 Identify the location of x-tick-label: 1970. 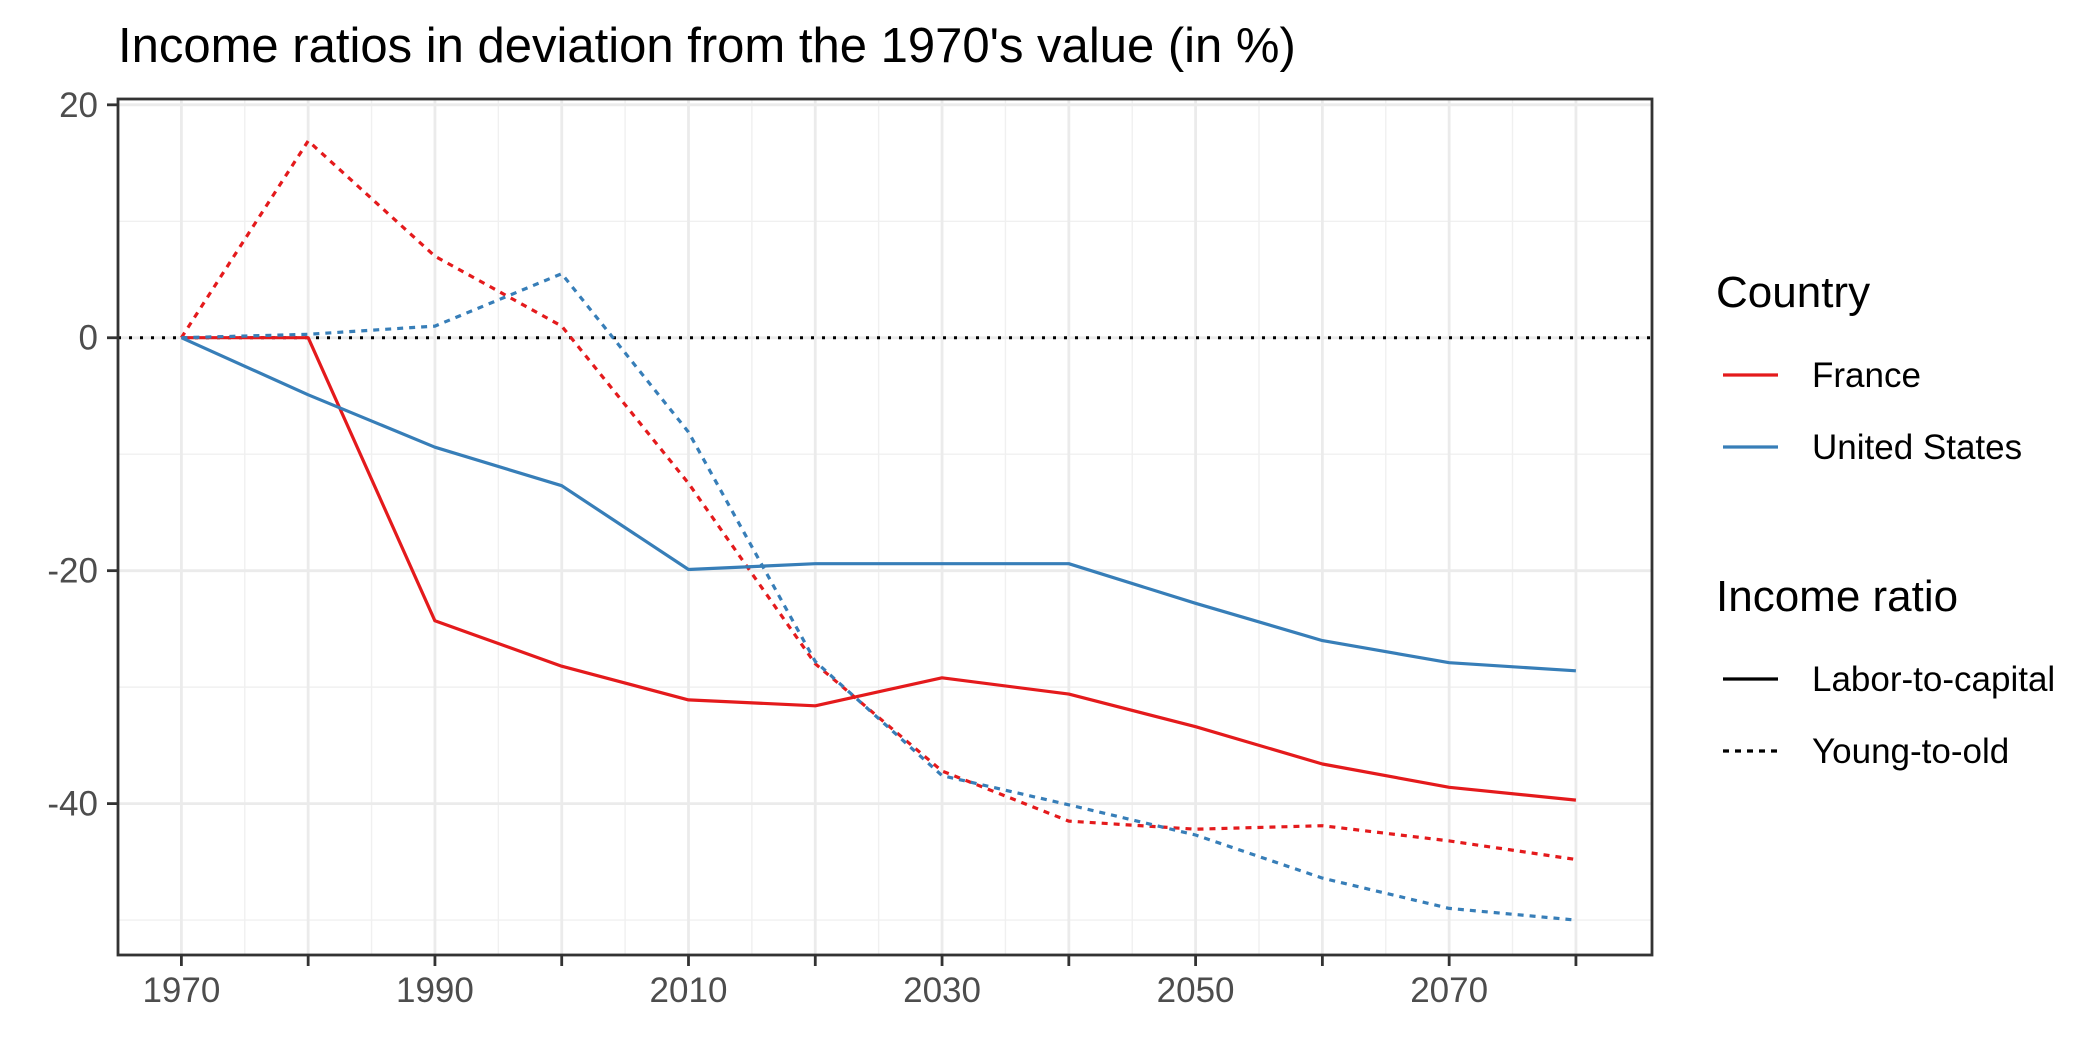
(181, 990).